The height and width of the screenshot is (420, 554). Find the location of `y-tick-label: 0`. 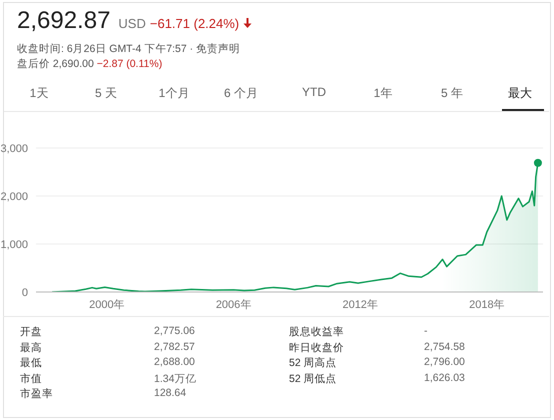

y-tick-label: 0 is located at coordinates (25, 292).